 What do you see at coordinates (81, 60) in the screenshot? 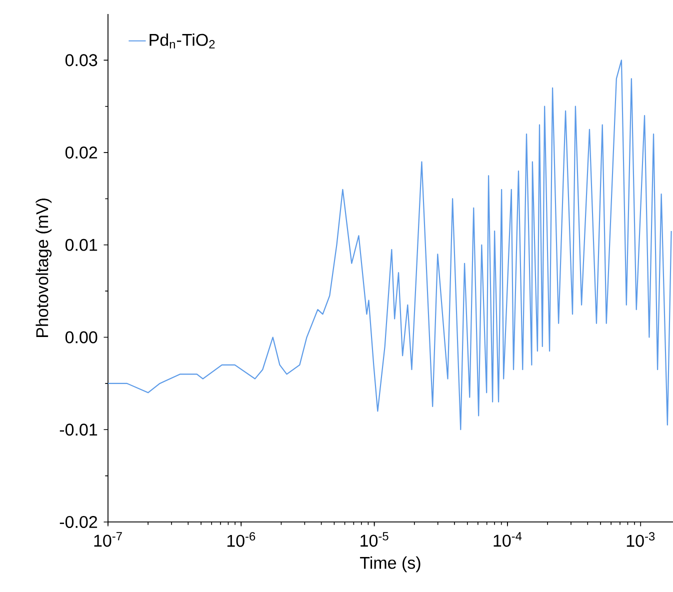
I see `y-tick-label: 0.03` at bounding box center [81, 60].